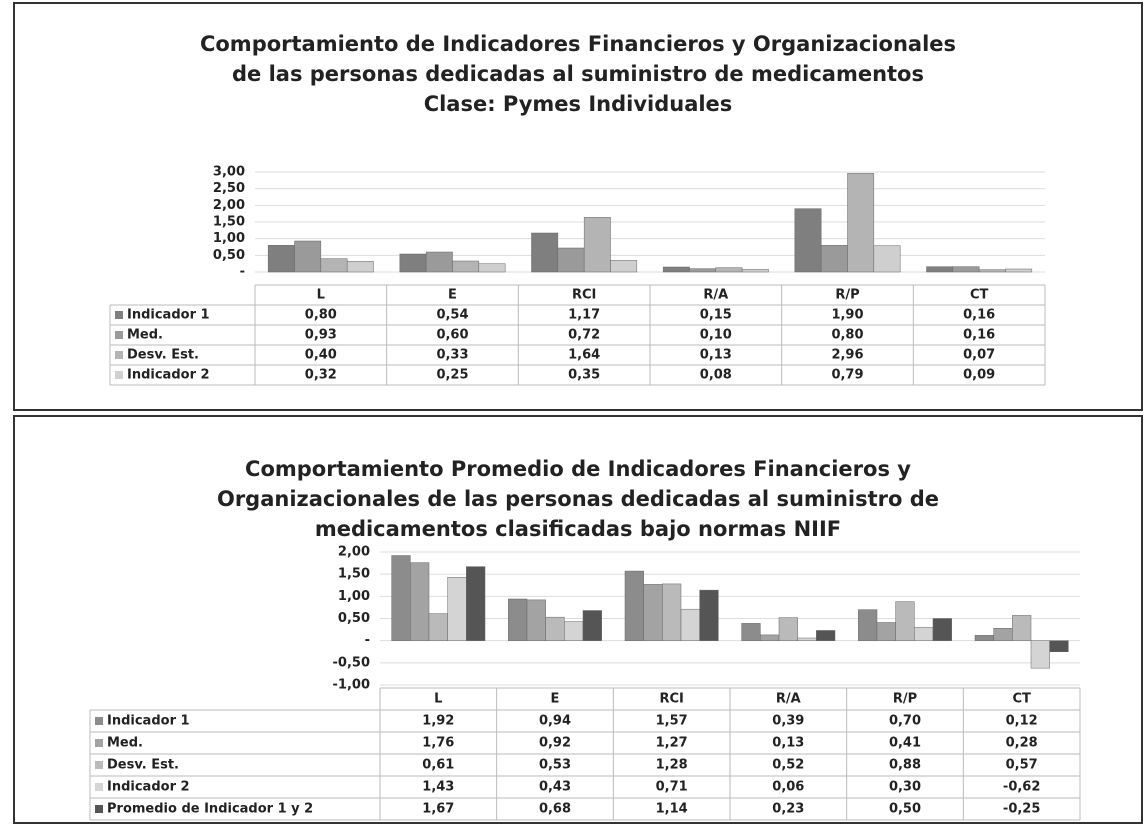  I want to click on value-label: 1,27, so click(672, 743).